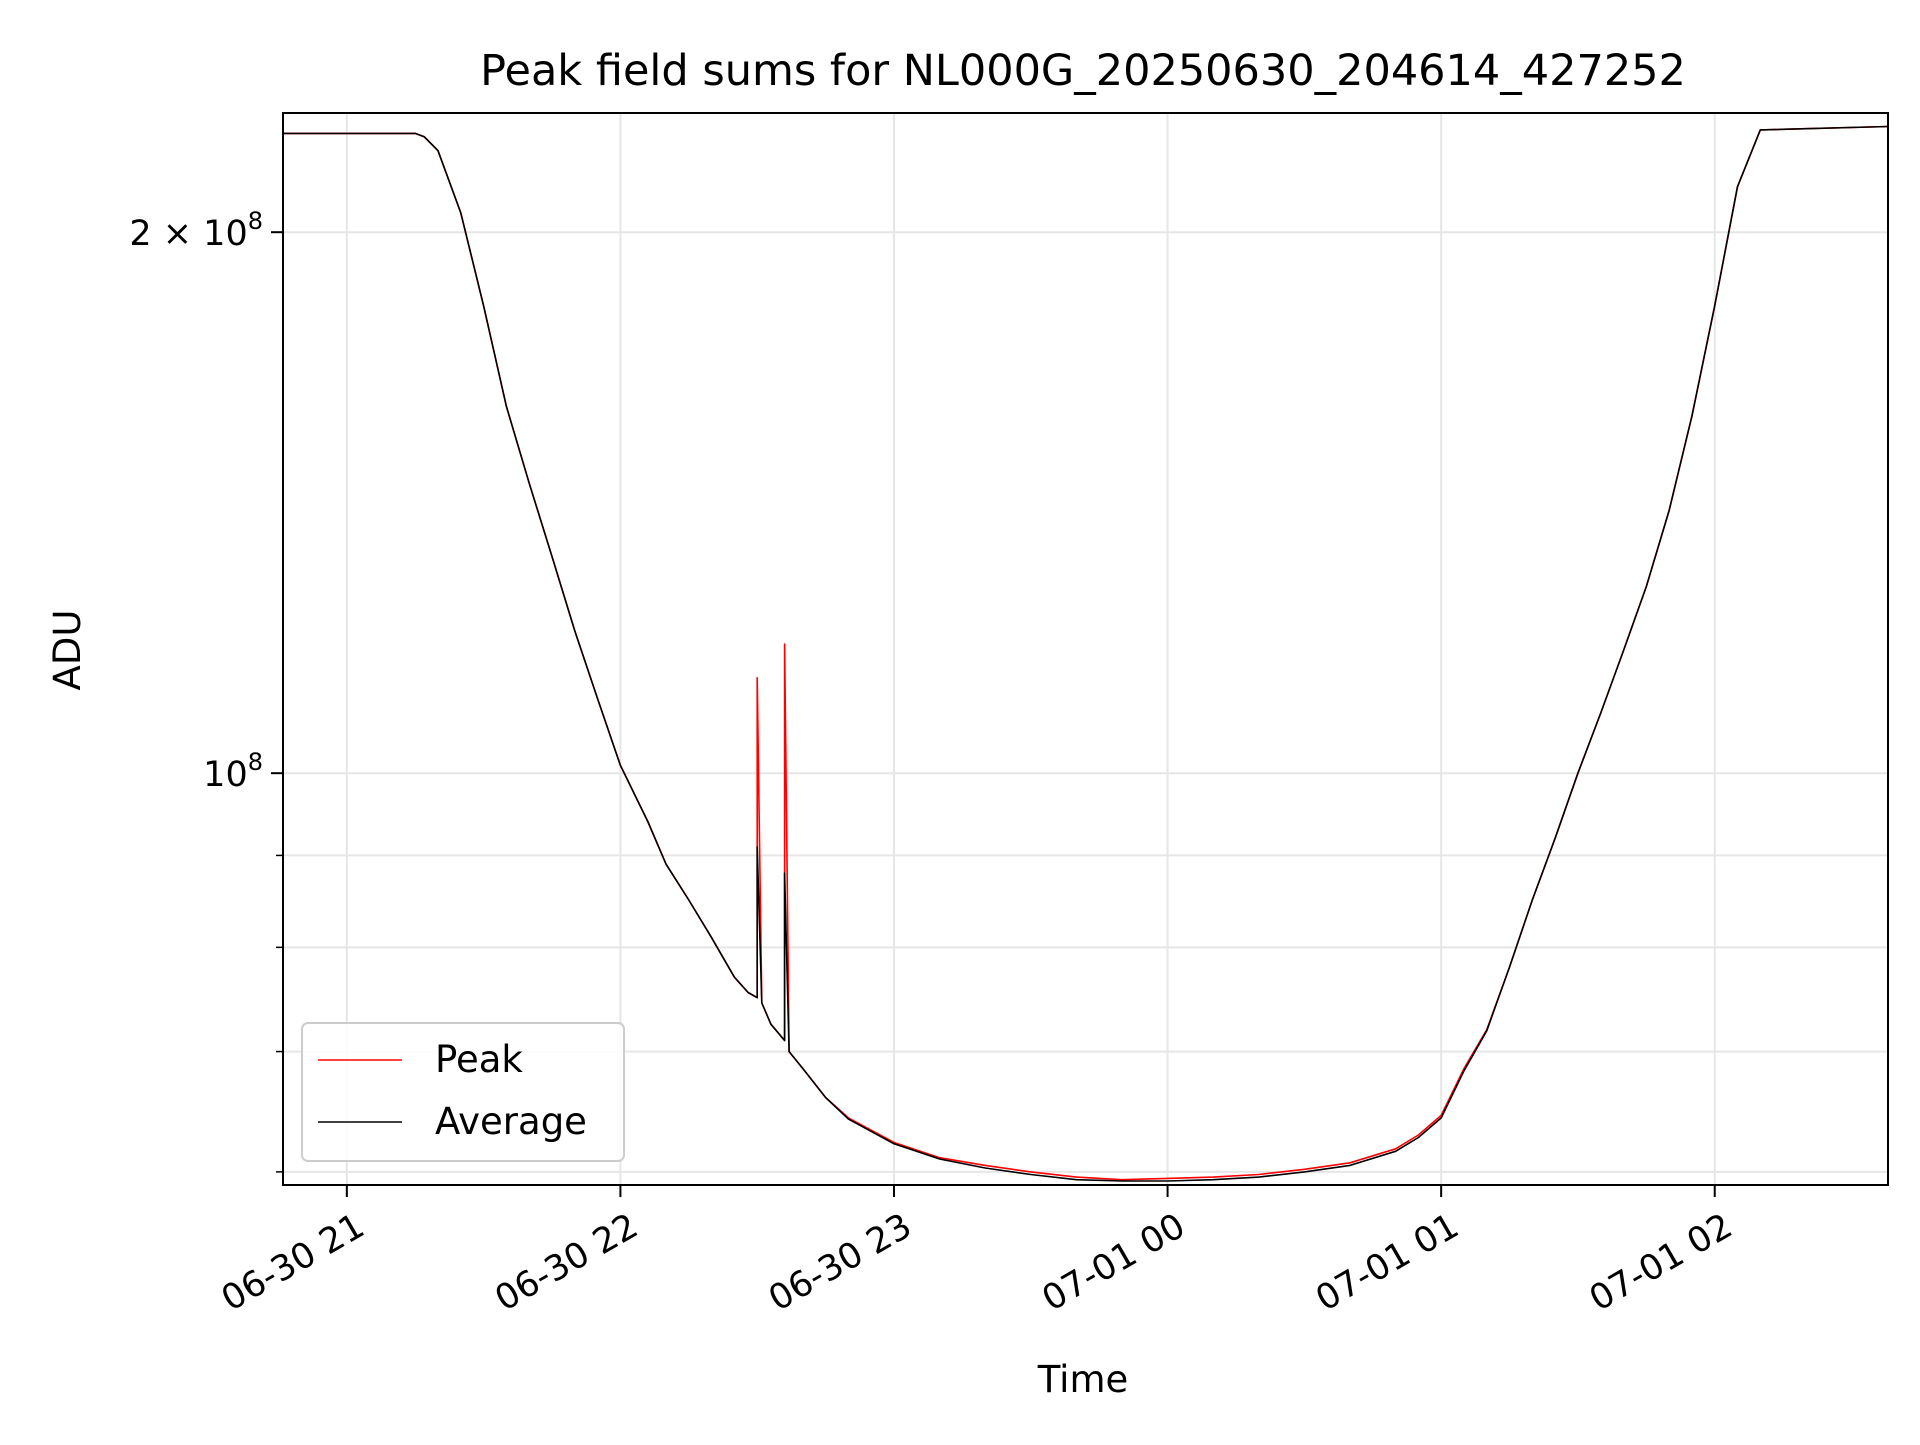 This screenshot has width=1920, height=1445. Describe the element at coordinates (196, 230) in the screenshot. I see `y-tick-label: 2 × 108` at that location.